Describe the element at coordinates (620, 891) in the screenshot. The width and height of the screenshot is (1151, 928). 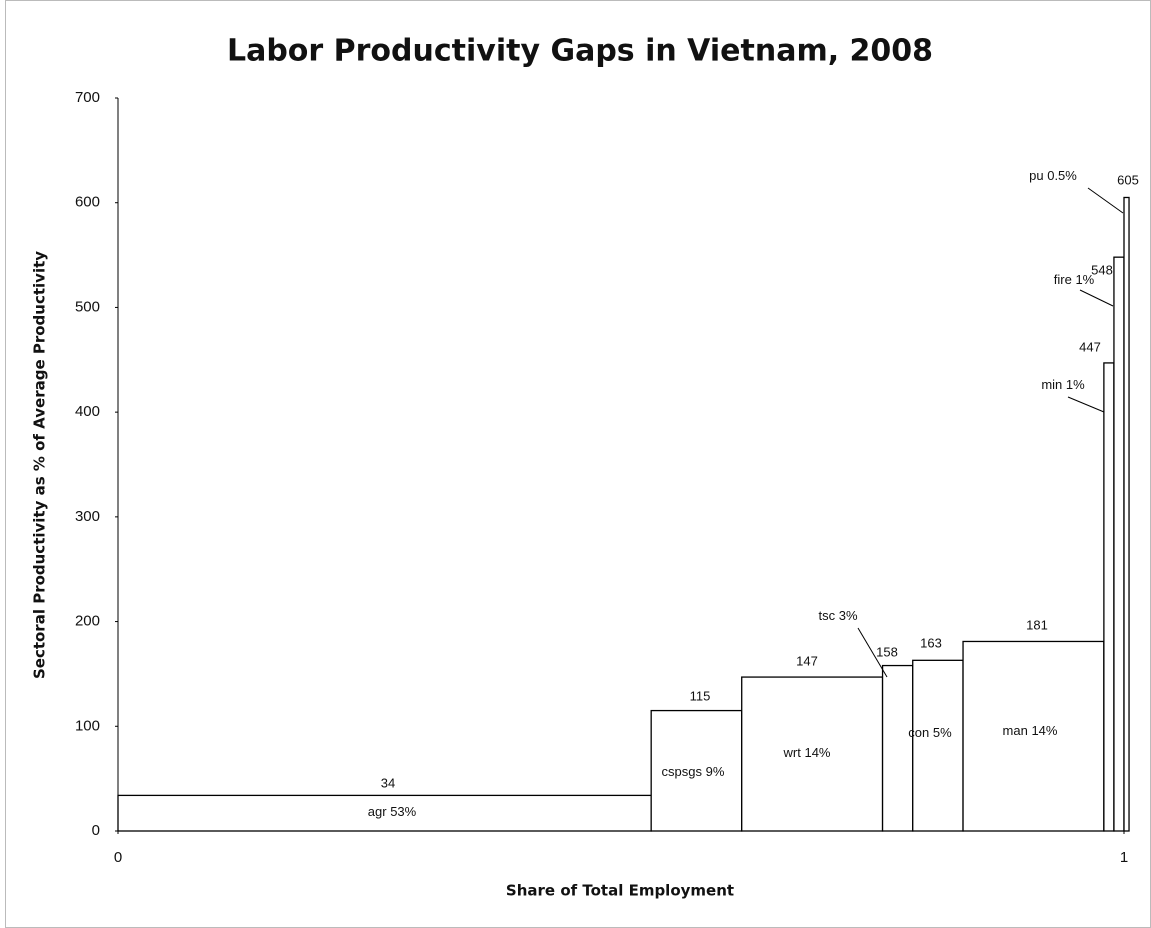
I see `x-axis-title: Share of Total Employment` at that location.